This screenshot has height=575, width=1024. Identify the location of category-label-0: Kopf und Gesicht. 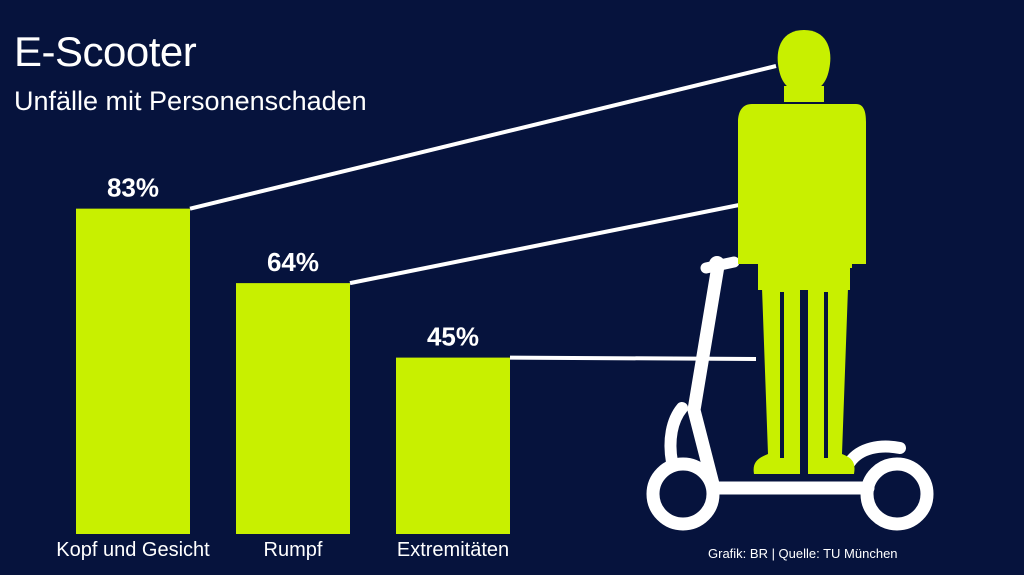
(133, 550).